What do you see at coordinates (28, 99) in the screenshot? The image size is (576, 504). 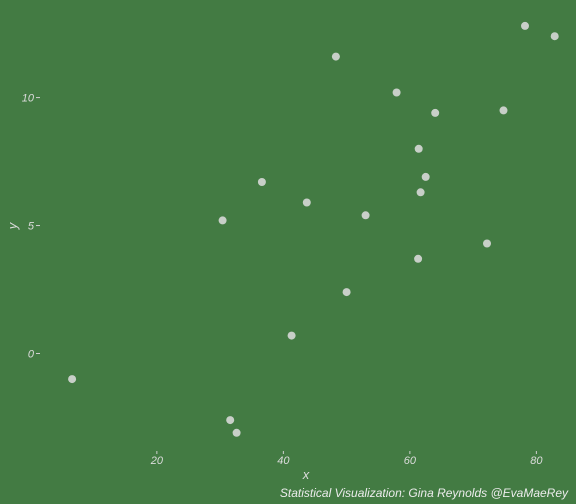 I see `y-tick-label: 10` at bounding box center [28, 99].